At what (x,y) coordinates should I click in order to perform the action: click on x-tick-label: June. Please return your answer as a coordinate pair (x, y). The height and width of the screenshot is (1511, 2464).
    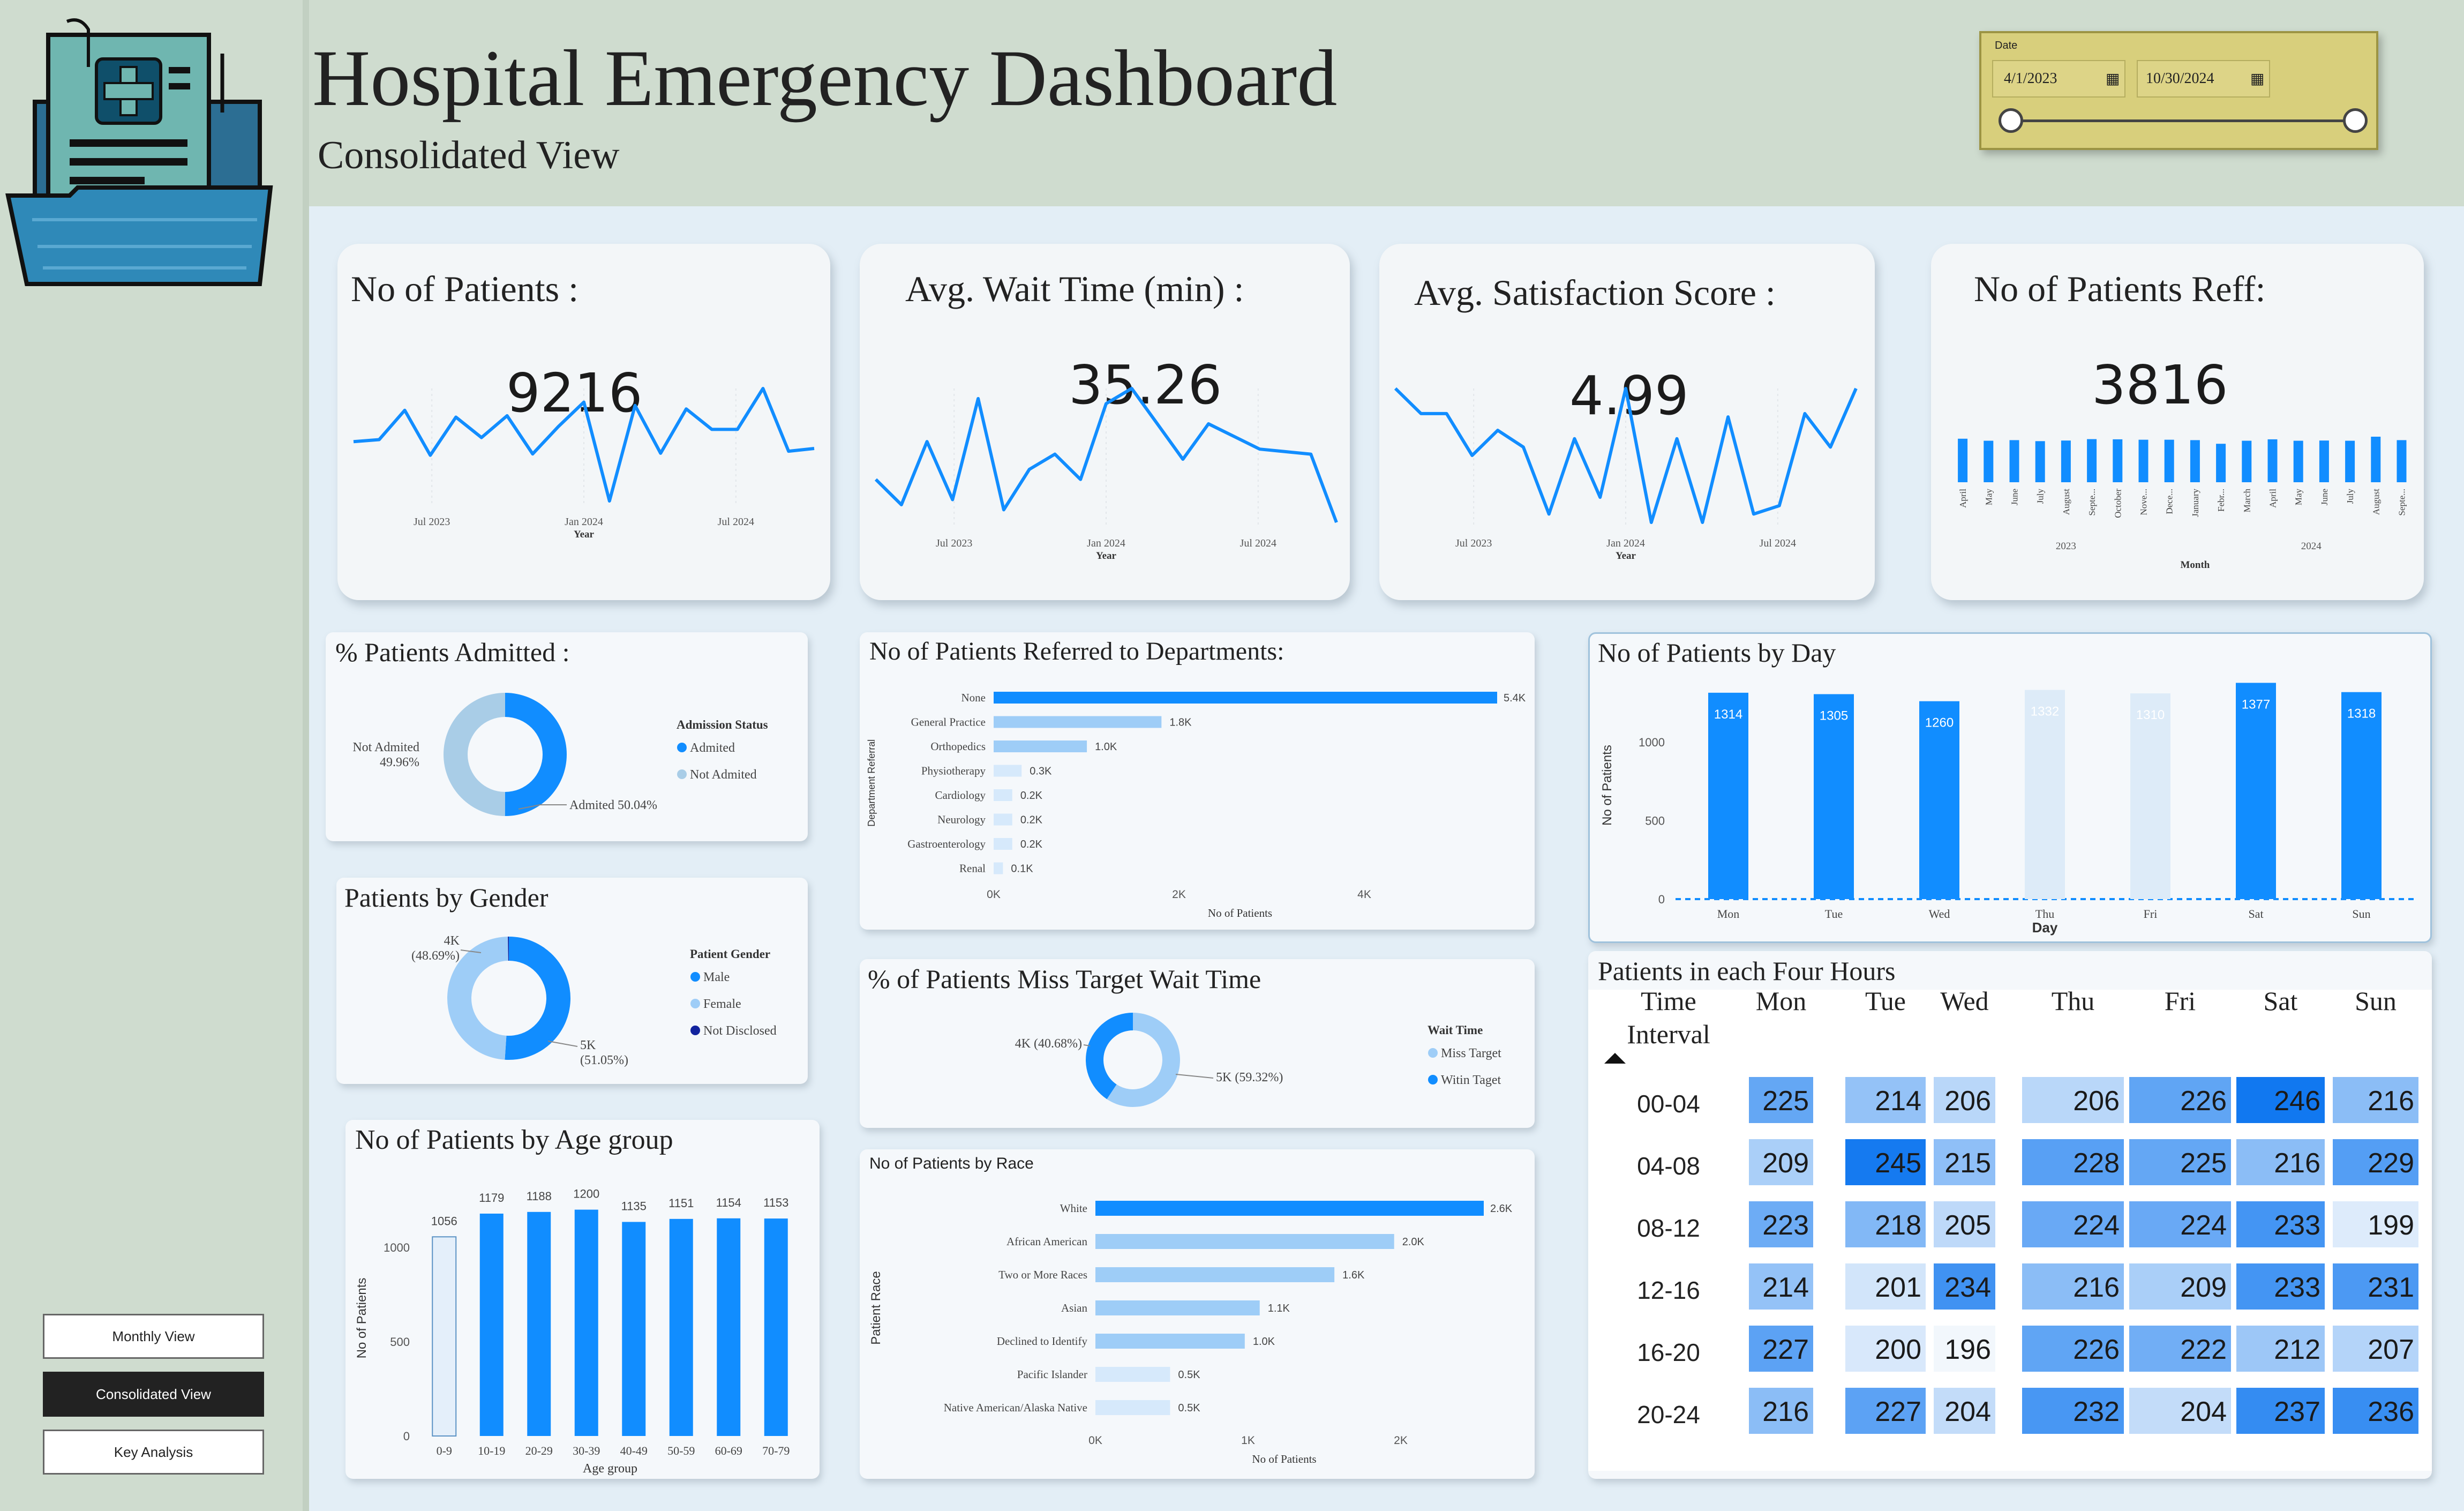
    Looking at the image, I should click on (2015, 497).